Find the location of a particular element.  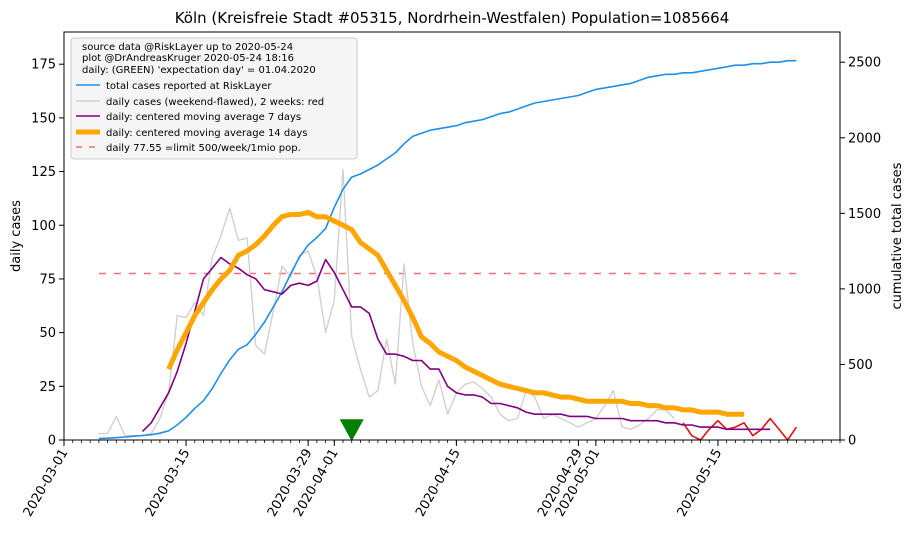

y-left-tick-label: 50 is located at coordinates (47, 333).